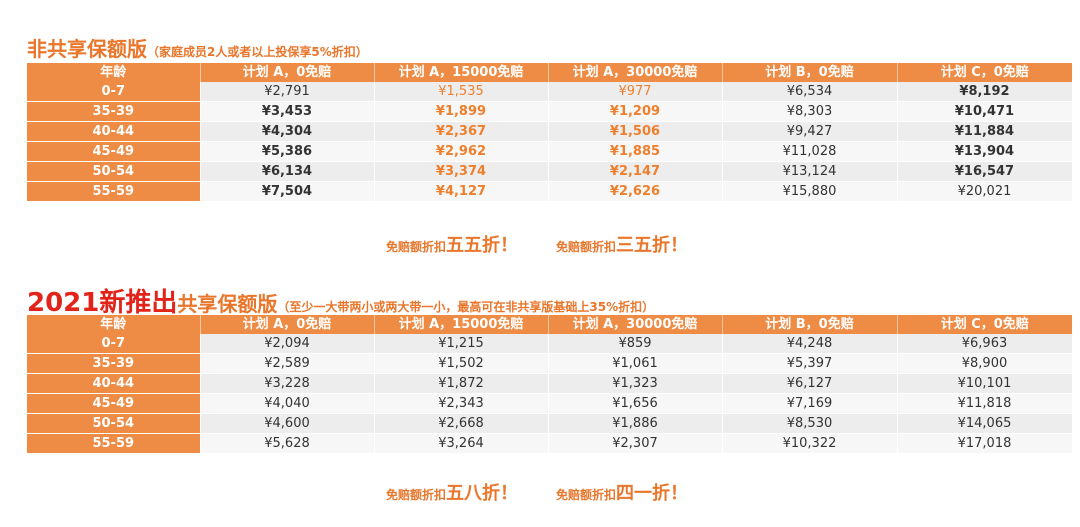 The height and width of the screenshot is (527, 1080). I want to click on discount-value: 五五折！, so click(482, 245).